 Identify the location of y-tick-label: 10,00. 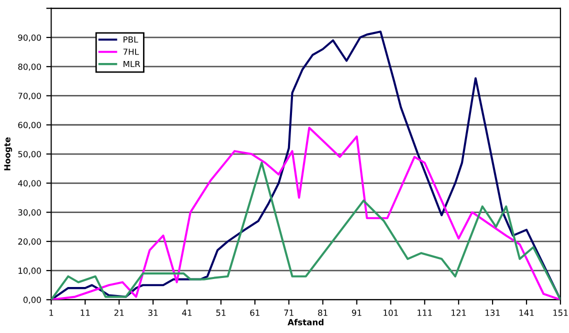
(29, 271).